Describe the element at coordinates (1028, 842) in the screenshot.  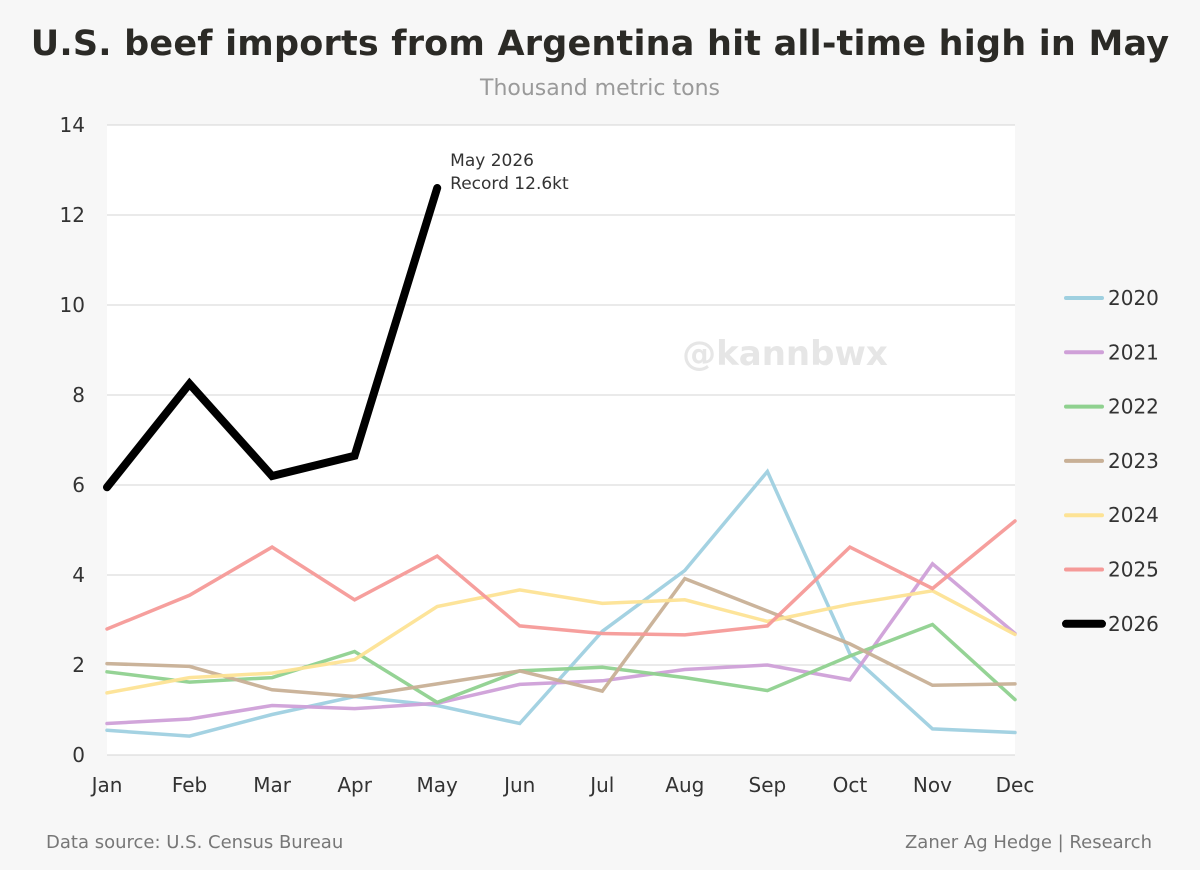
I see `credit: Zaner Ag Hedge | Research` at that location.